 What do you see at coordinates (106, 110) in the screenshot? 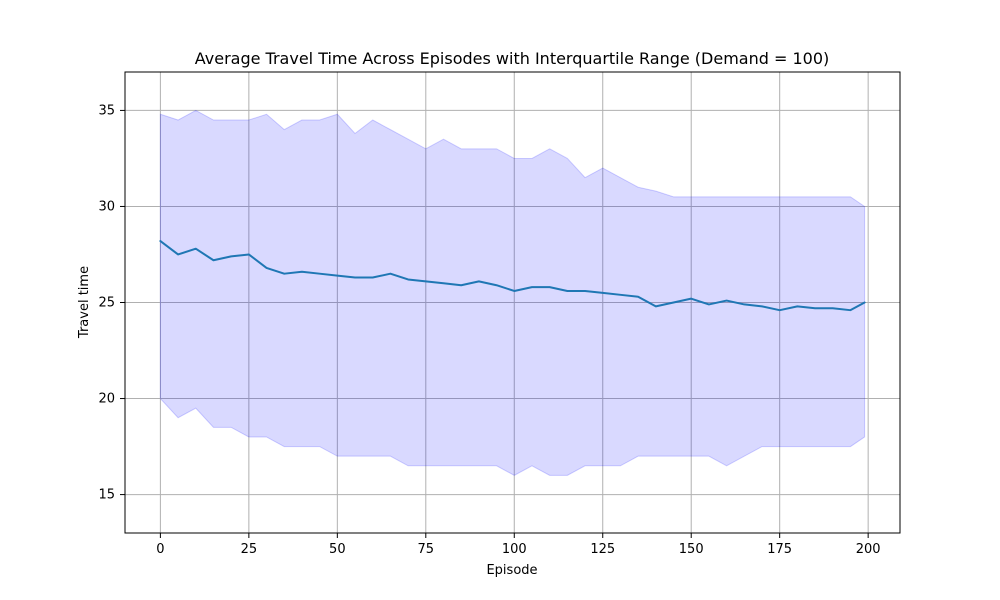
I see `y-tick-label: 35` at bounding box center [106, 110].